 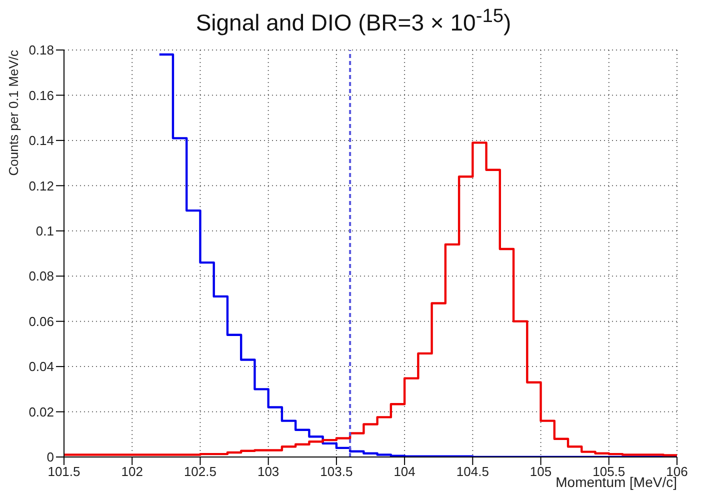 What do you see at coordinates (41, 140) in the screenshot?
I see `y-tick-label: 0.14` at bounding box center [41, 140].